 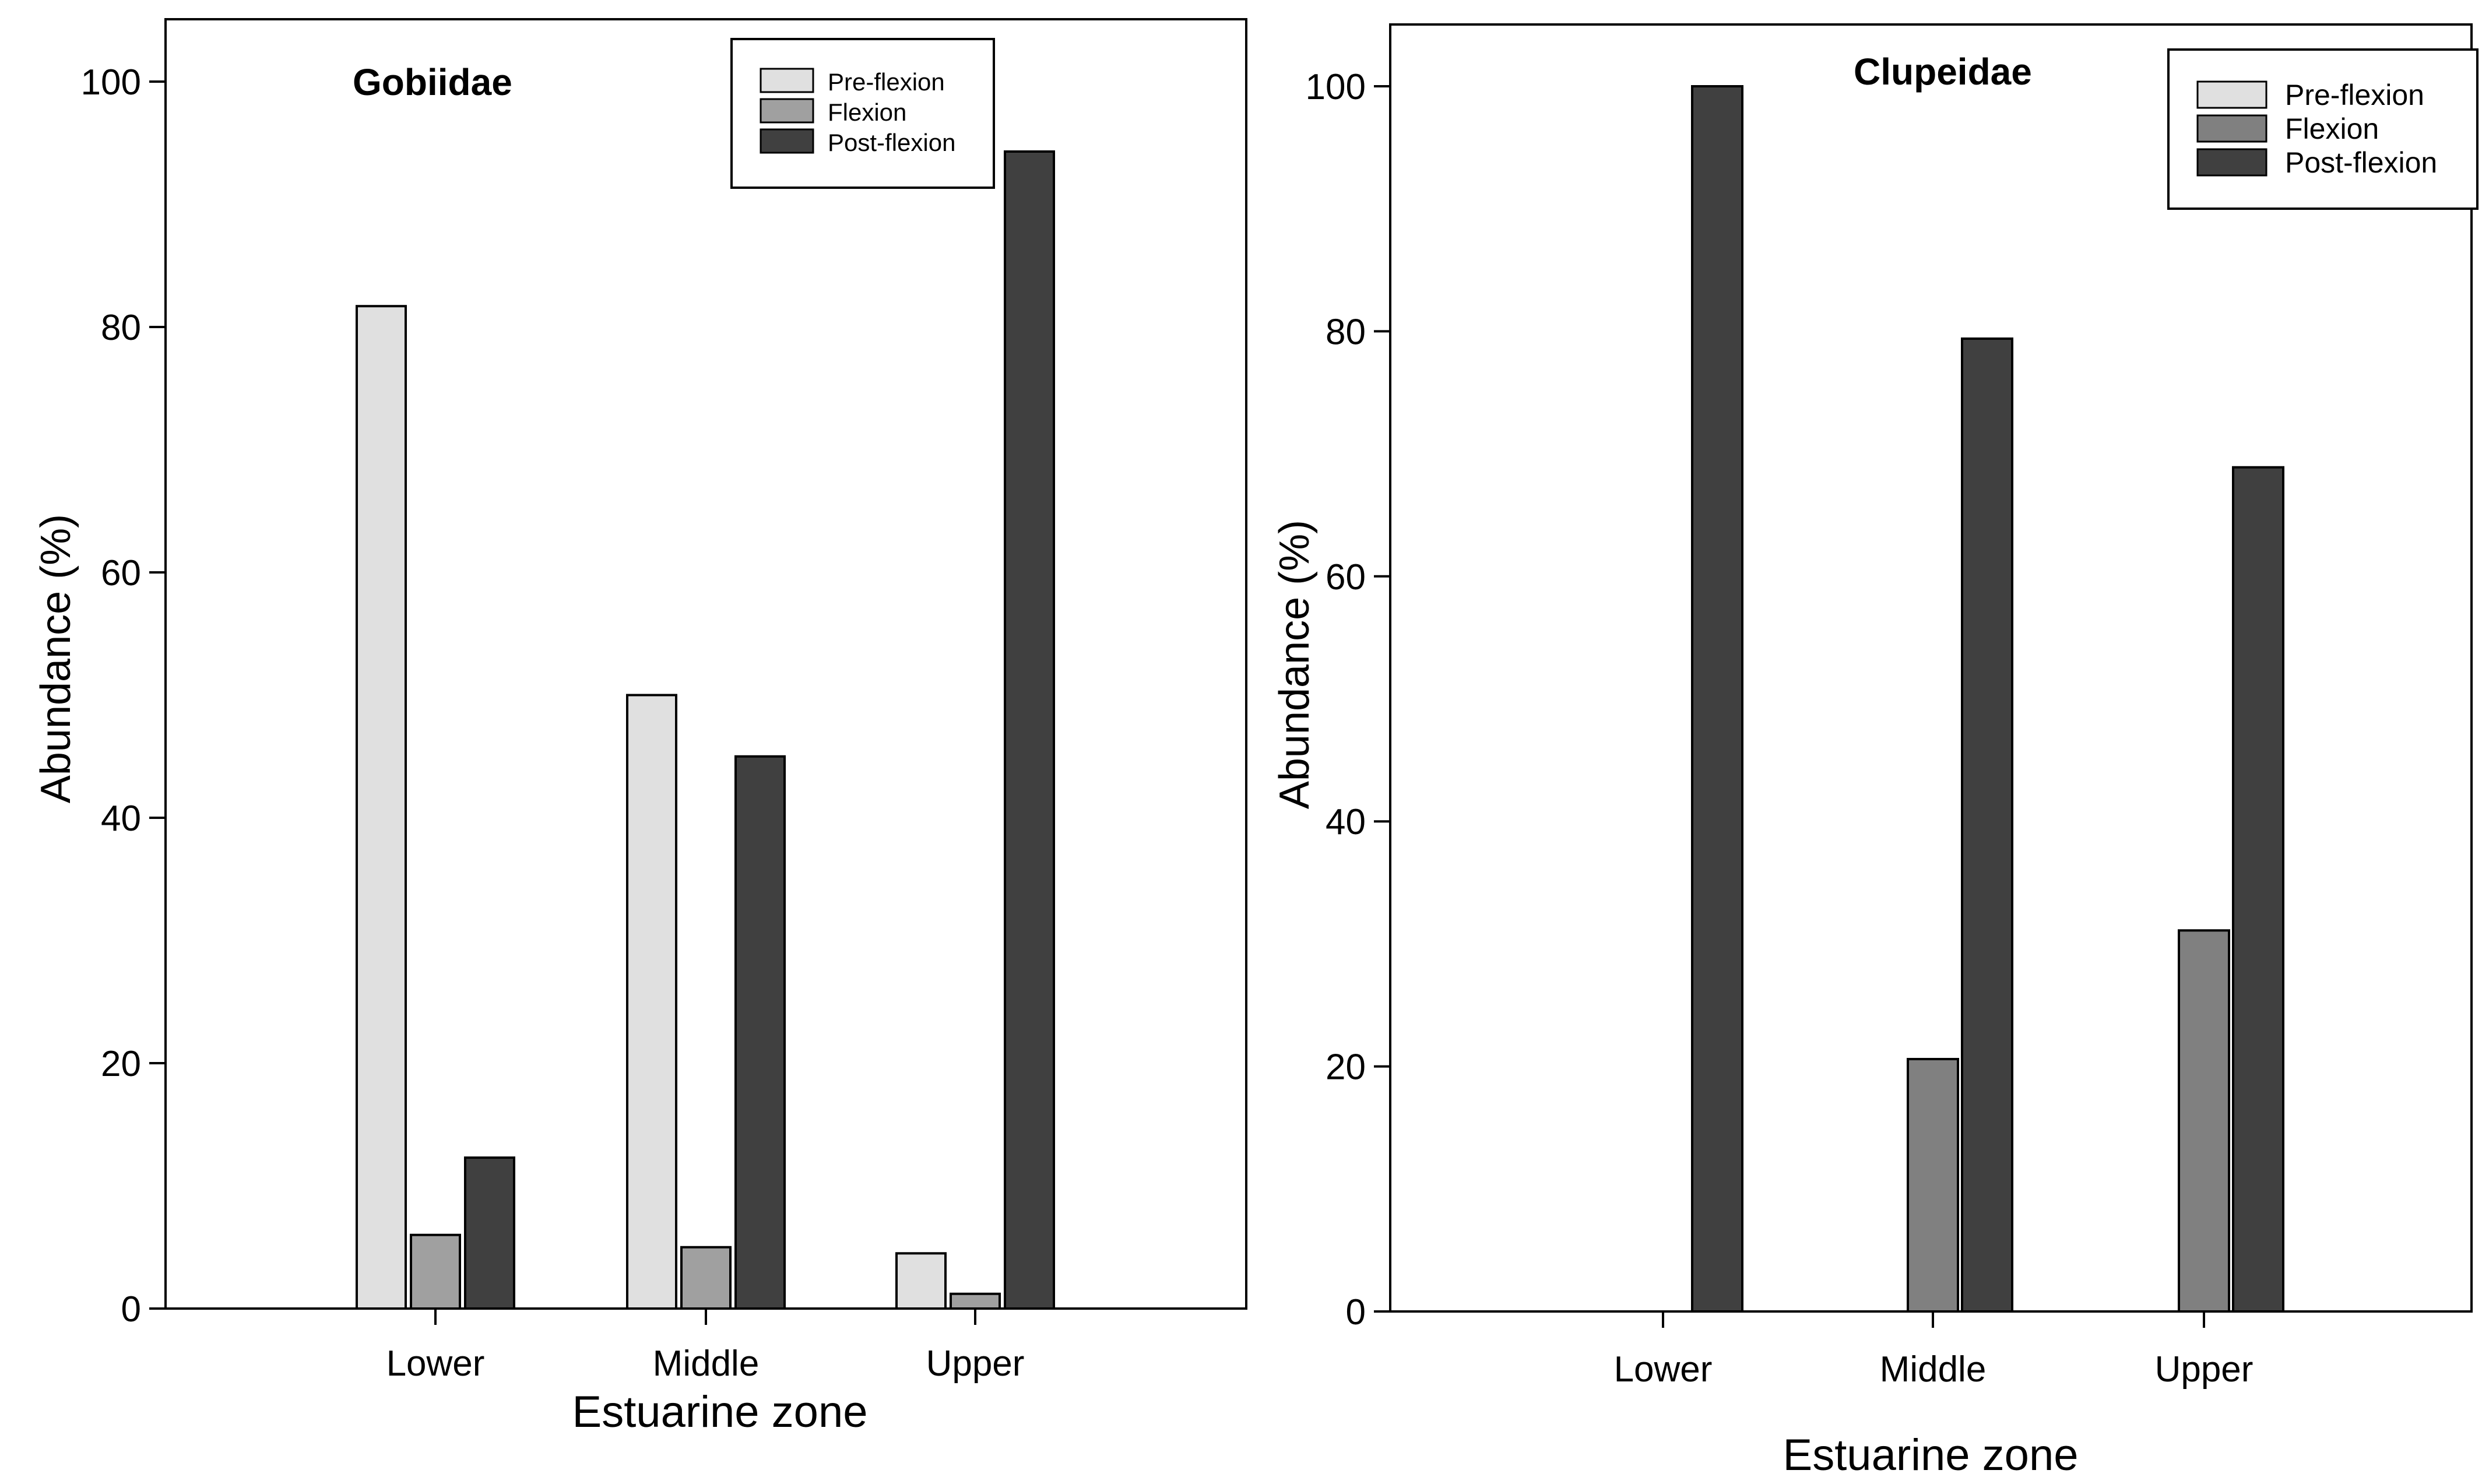 I want to click on chart-title: Clupeidae, so click(x=1943, y=72).